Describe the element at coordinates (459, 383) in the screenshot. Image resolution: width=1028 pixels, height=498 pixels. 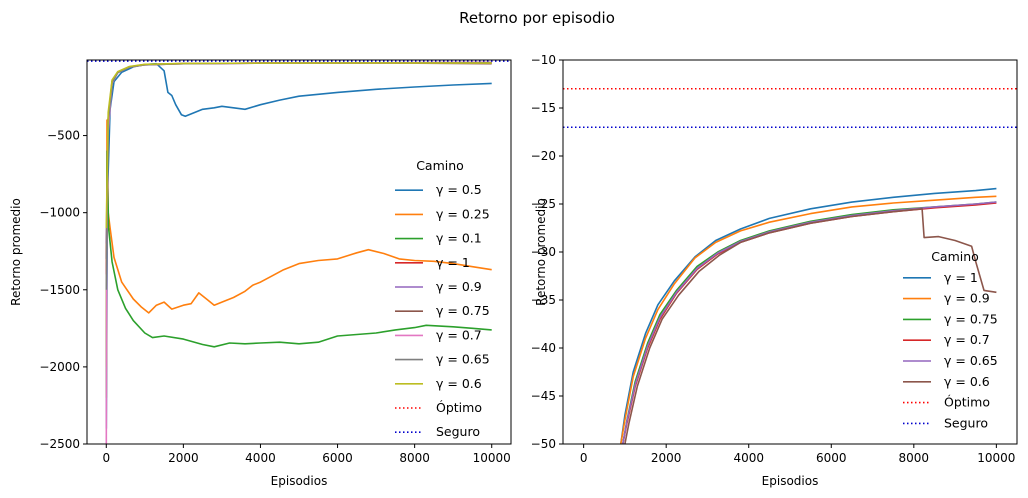
I see `left-legend-label-8: γ = 0.6` at that location.